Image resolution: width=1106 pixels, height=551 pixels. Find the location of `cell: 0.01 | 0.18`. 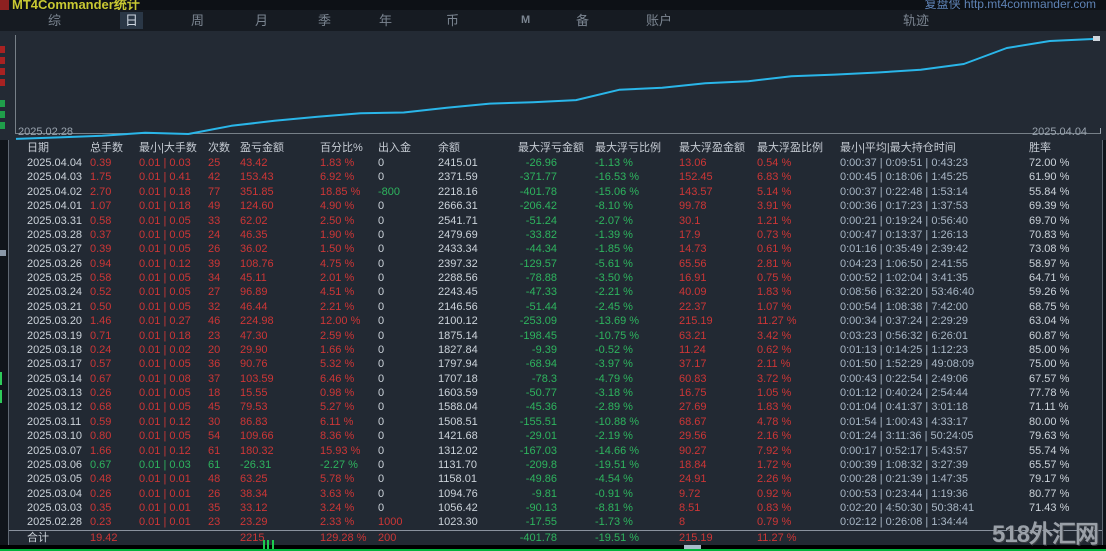

cell: 0.01 | 0.18 is located at coordinates (165, 191).